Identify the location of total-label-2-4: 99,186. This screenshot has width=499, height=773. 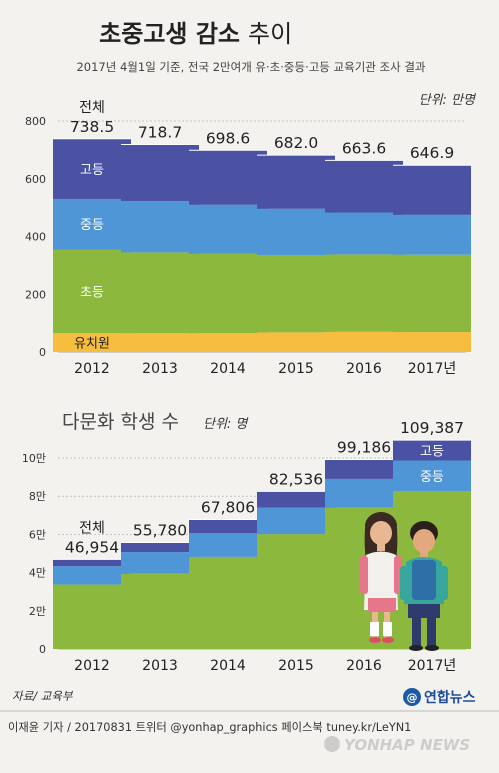
(364, 448).